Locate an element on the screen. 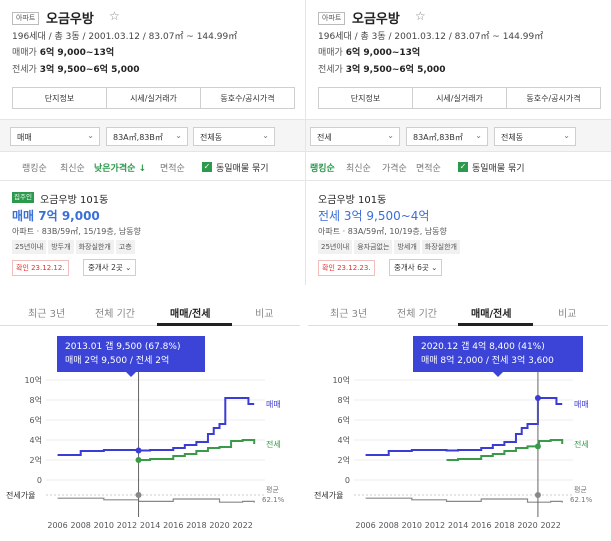 The height and width of the screenshot is (541, 611). confirm-date-badge: 확인 23.12.12. is located at coordinates (40, 268).